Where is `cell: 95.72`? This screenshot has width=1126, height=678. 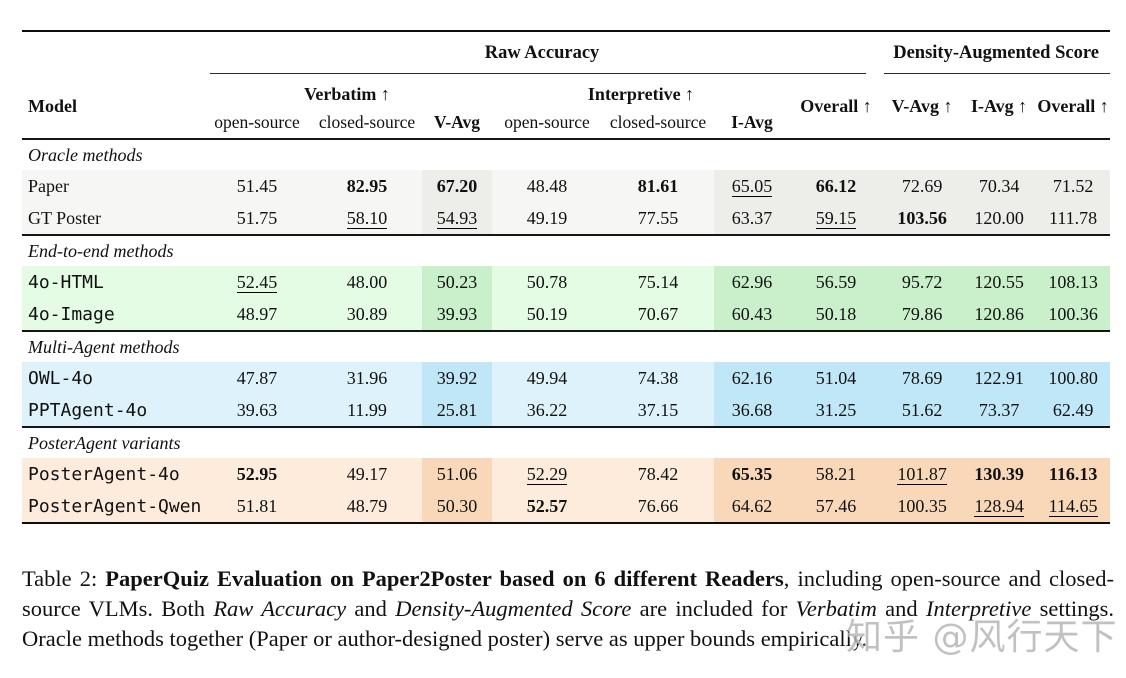 cell: 95.72 is located at coordinates (922, 282).